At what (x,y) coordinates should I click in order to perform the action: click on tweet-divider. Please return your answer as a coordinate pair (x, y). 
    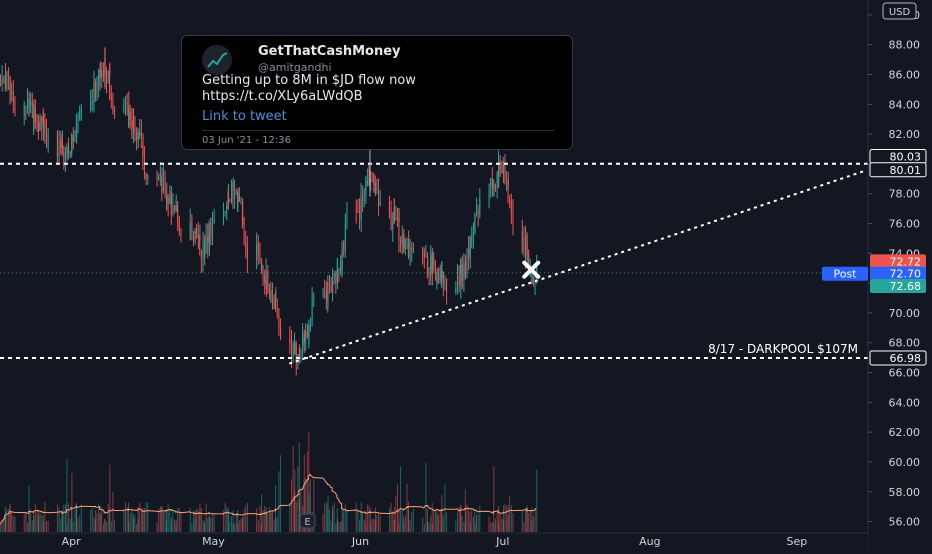
    Looking at the image, I should click on (378, 130).